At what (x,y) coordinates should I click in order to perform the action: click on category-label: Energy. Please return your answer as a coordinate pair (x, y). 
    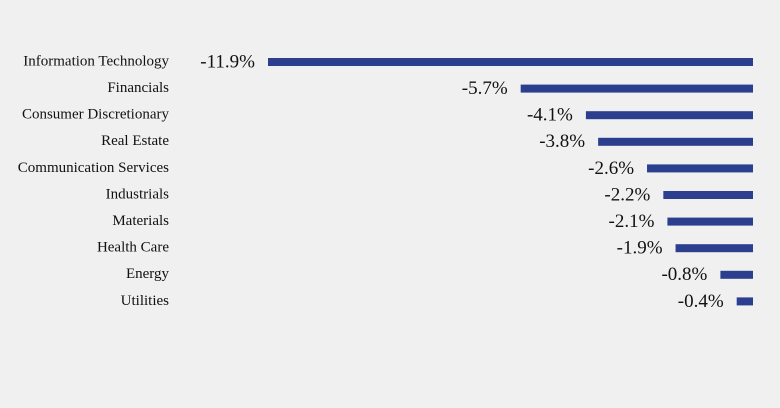
    Looking at the image, I should click on (148, 274).